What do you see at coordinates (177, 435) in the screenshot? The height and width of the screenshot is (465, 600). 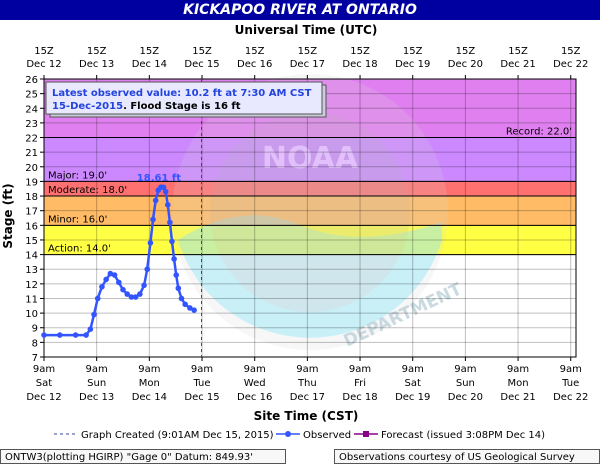 I see `legend-graph-created: Graph Created (9:01AM Dec 15, 2015)` at bounding box center [177, 435].